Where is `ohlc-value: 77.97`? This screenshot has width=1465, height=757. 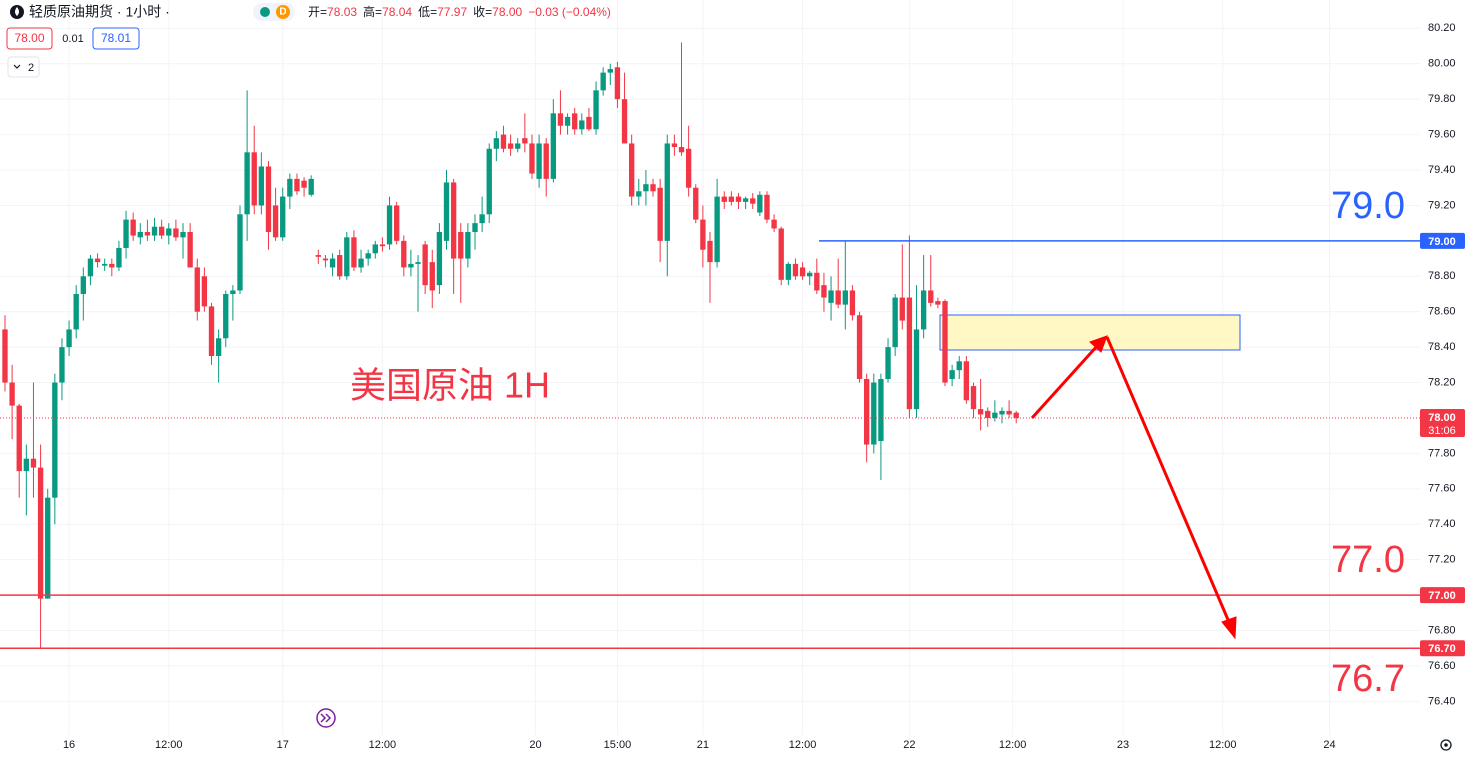 ohlc-value: 77.97 is located at coordinates (452, 12).